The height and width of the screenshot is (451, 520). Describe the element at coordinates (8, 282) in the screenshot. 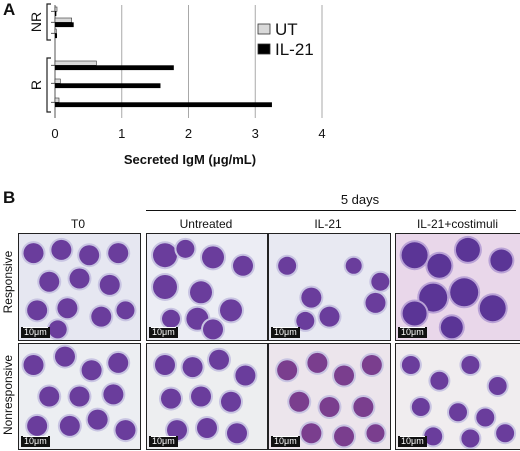

I see `row-label-responsive: Responsive` at that location.